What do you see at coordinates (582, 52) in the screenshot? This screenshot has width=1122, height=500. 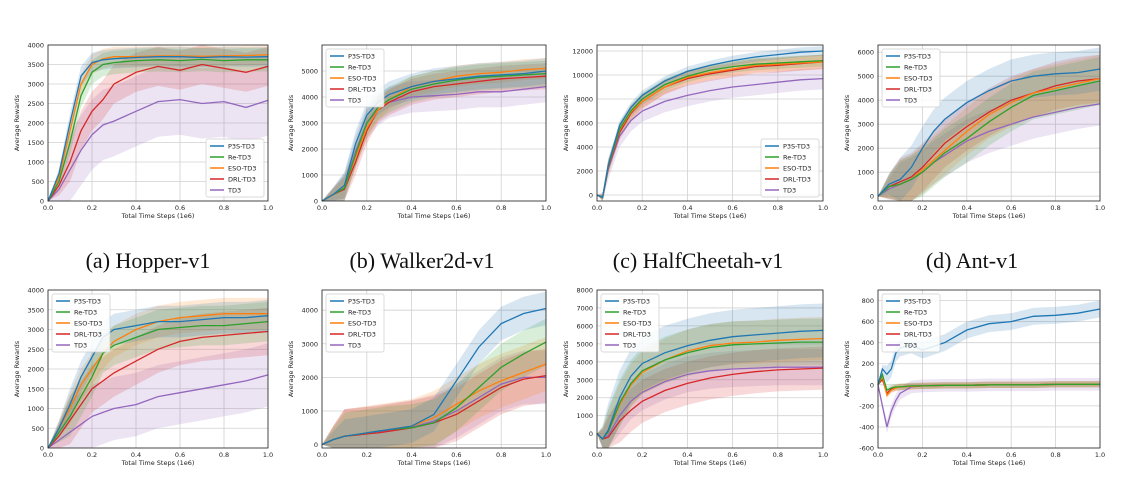 I see `y-tick-label: 12000` at bounding box center [582, 52].